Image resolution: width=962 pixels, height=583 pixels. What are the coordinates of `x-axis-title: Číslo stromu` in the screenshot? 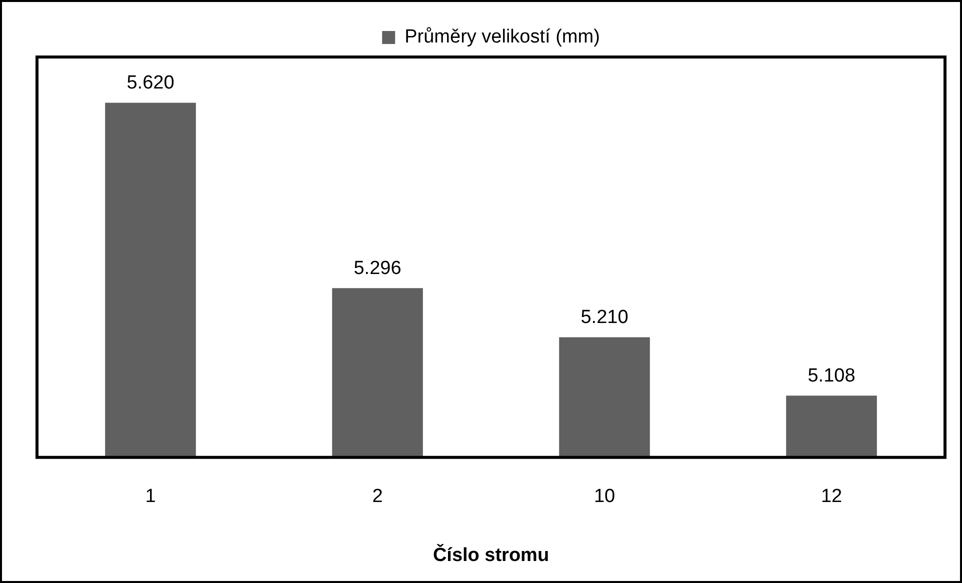 It's located at (491, 554).